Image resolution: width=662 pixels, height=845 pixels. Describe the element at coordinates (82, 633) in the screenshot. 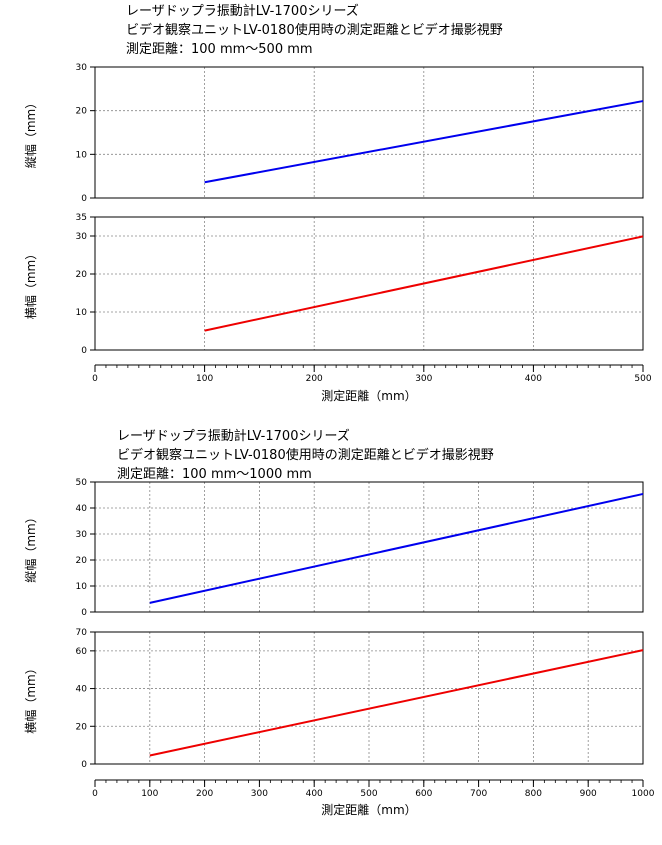

I see `y-tick-label: 70` at that location.